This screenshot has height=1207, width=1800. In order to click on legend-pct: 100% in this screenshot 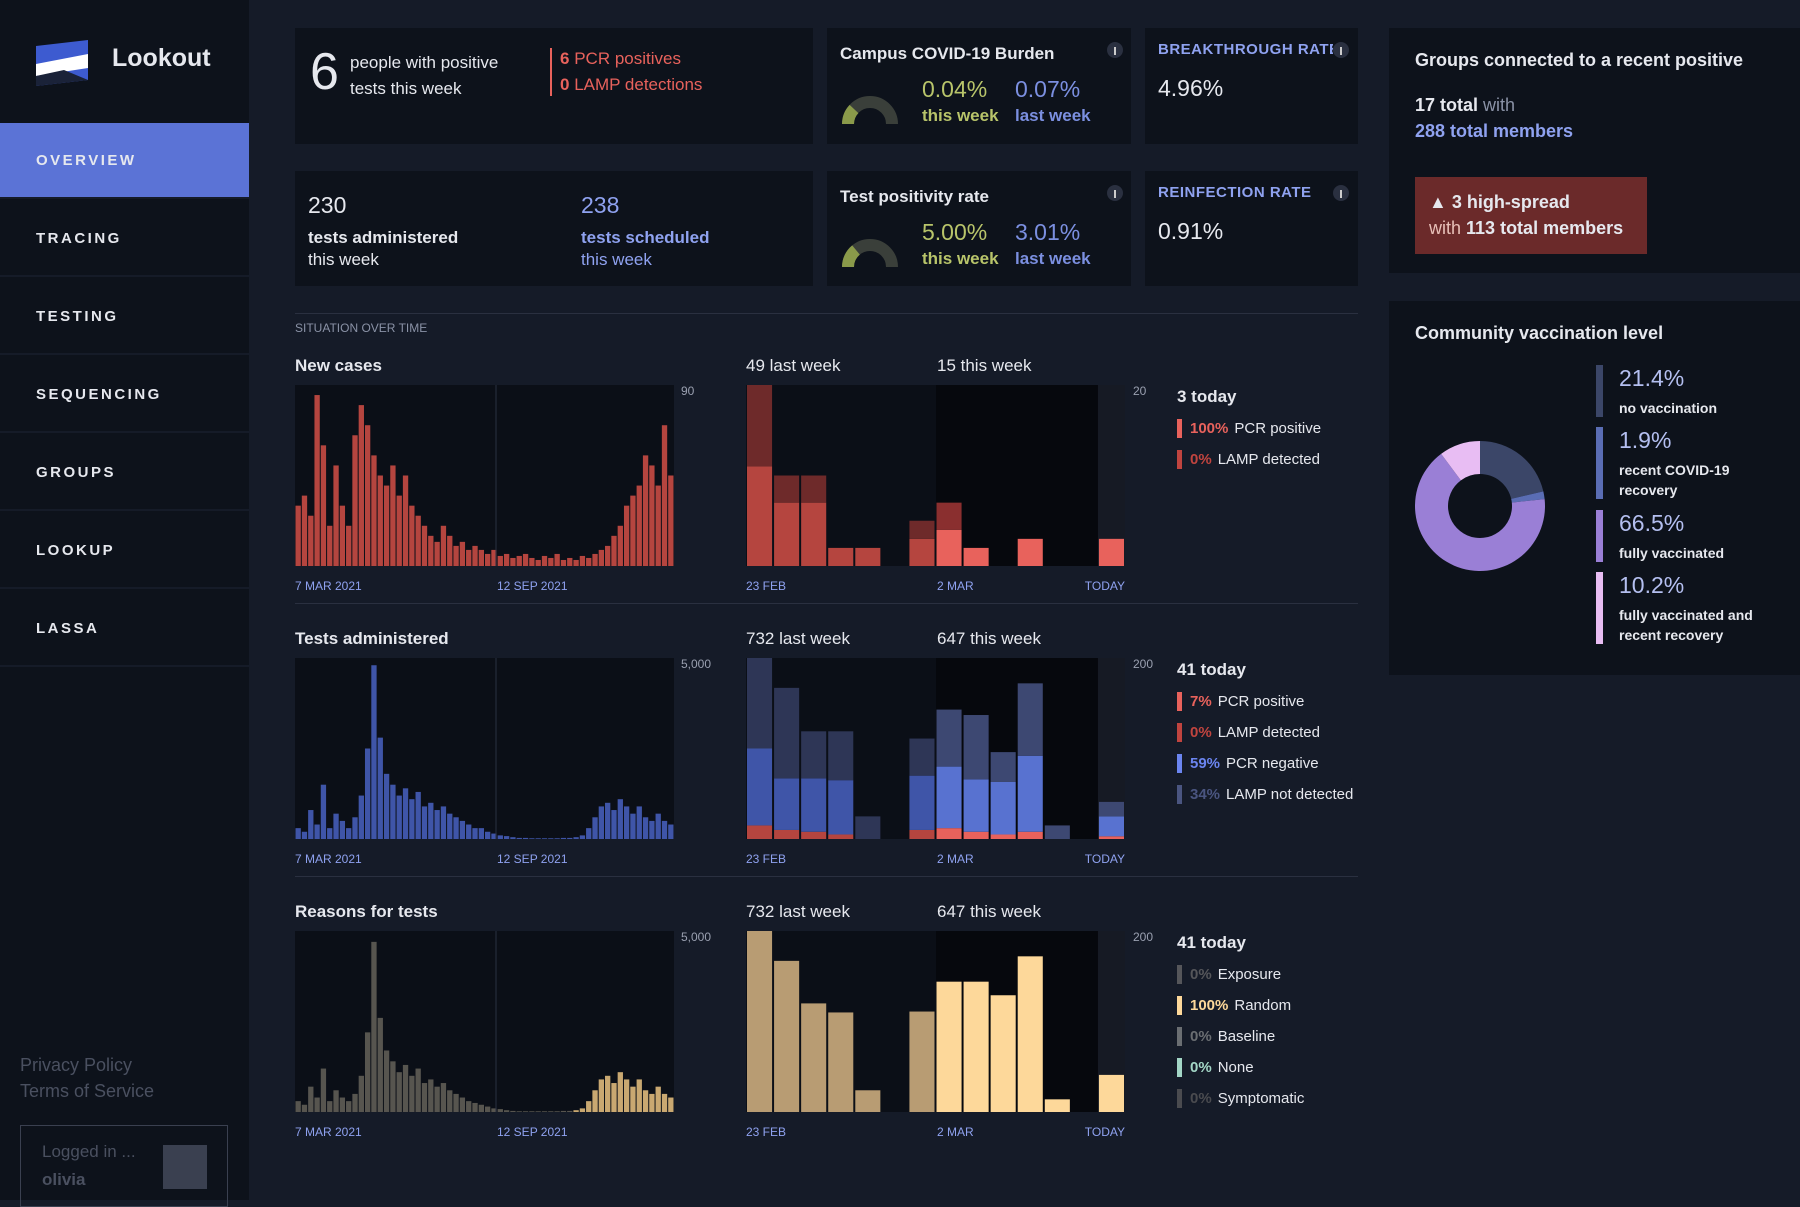, I will do `click(1209, 1005)`.